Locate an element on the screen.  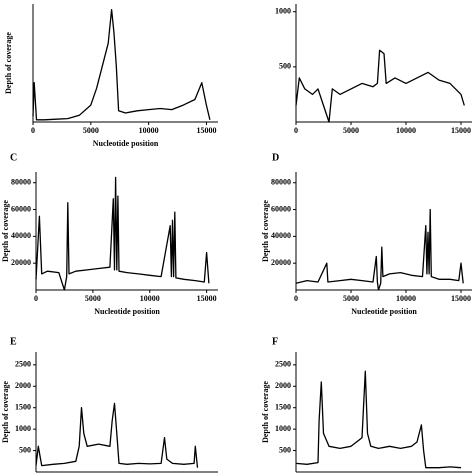
panel-label: E is located at coordinates (13, 341).